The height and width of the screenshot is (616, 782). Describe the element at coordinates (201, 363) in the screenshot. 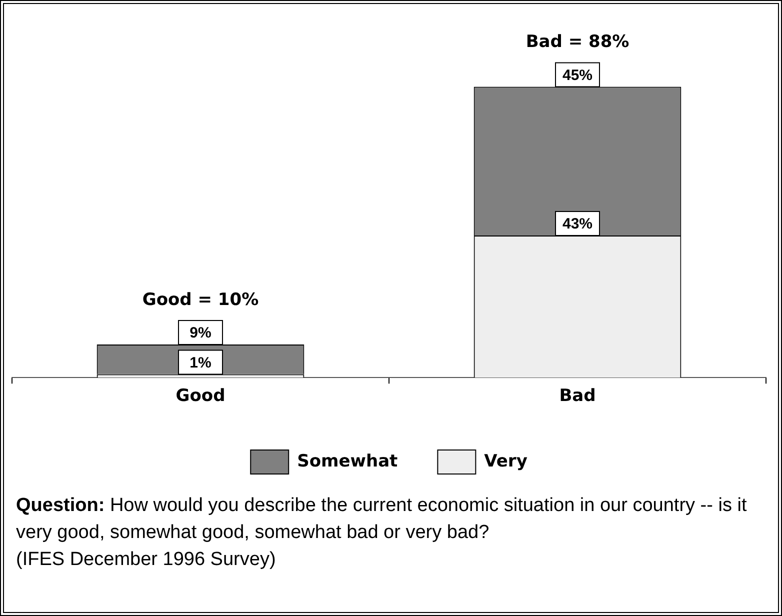

I see `data-label: 1%` at that location.